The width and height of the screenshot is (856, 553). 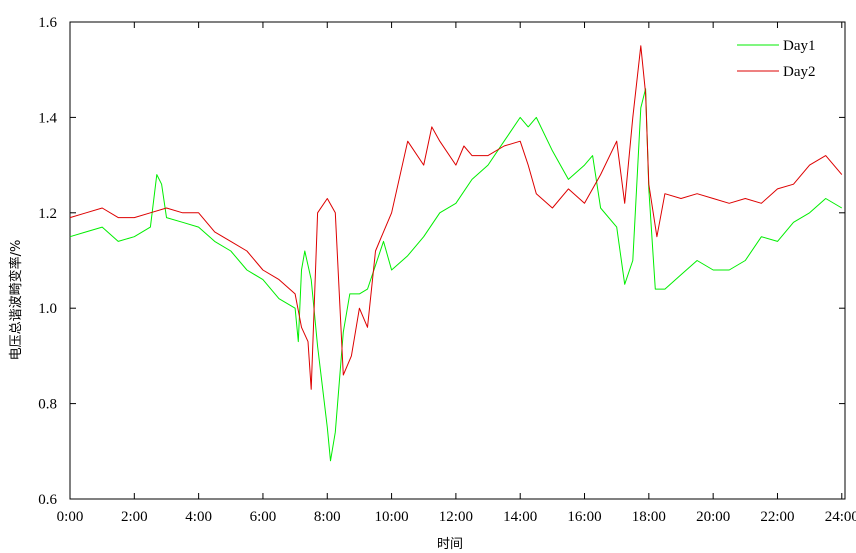 What do you see at coordinates (777, 517) in the screenshot?
I see `x-tick-label: 22:00` at bounding box center [777, 517].